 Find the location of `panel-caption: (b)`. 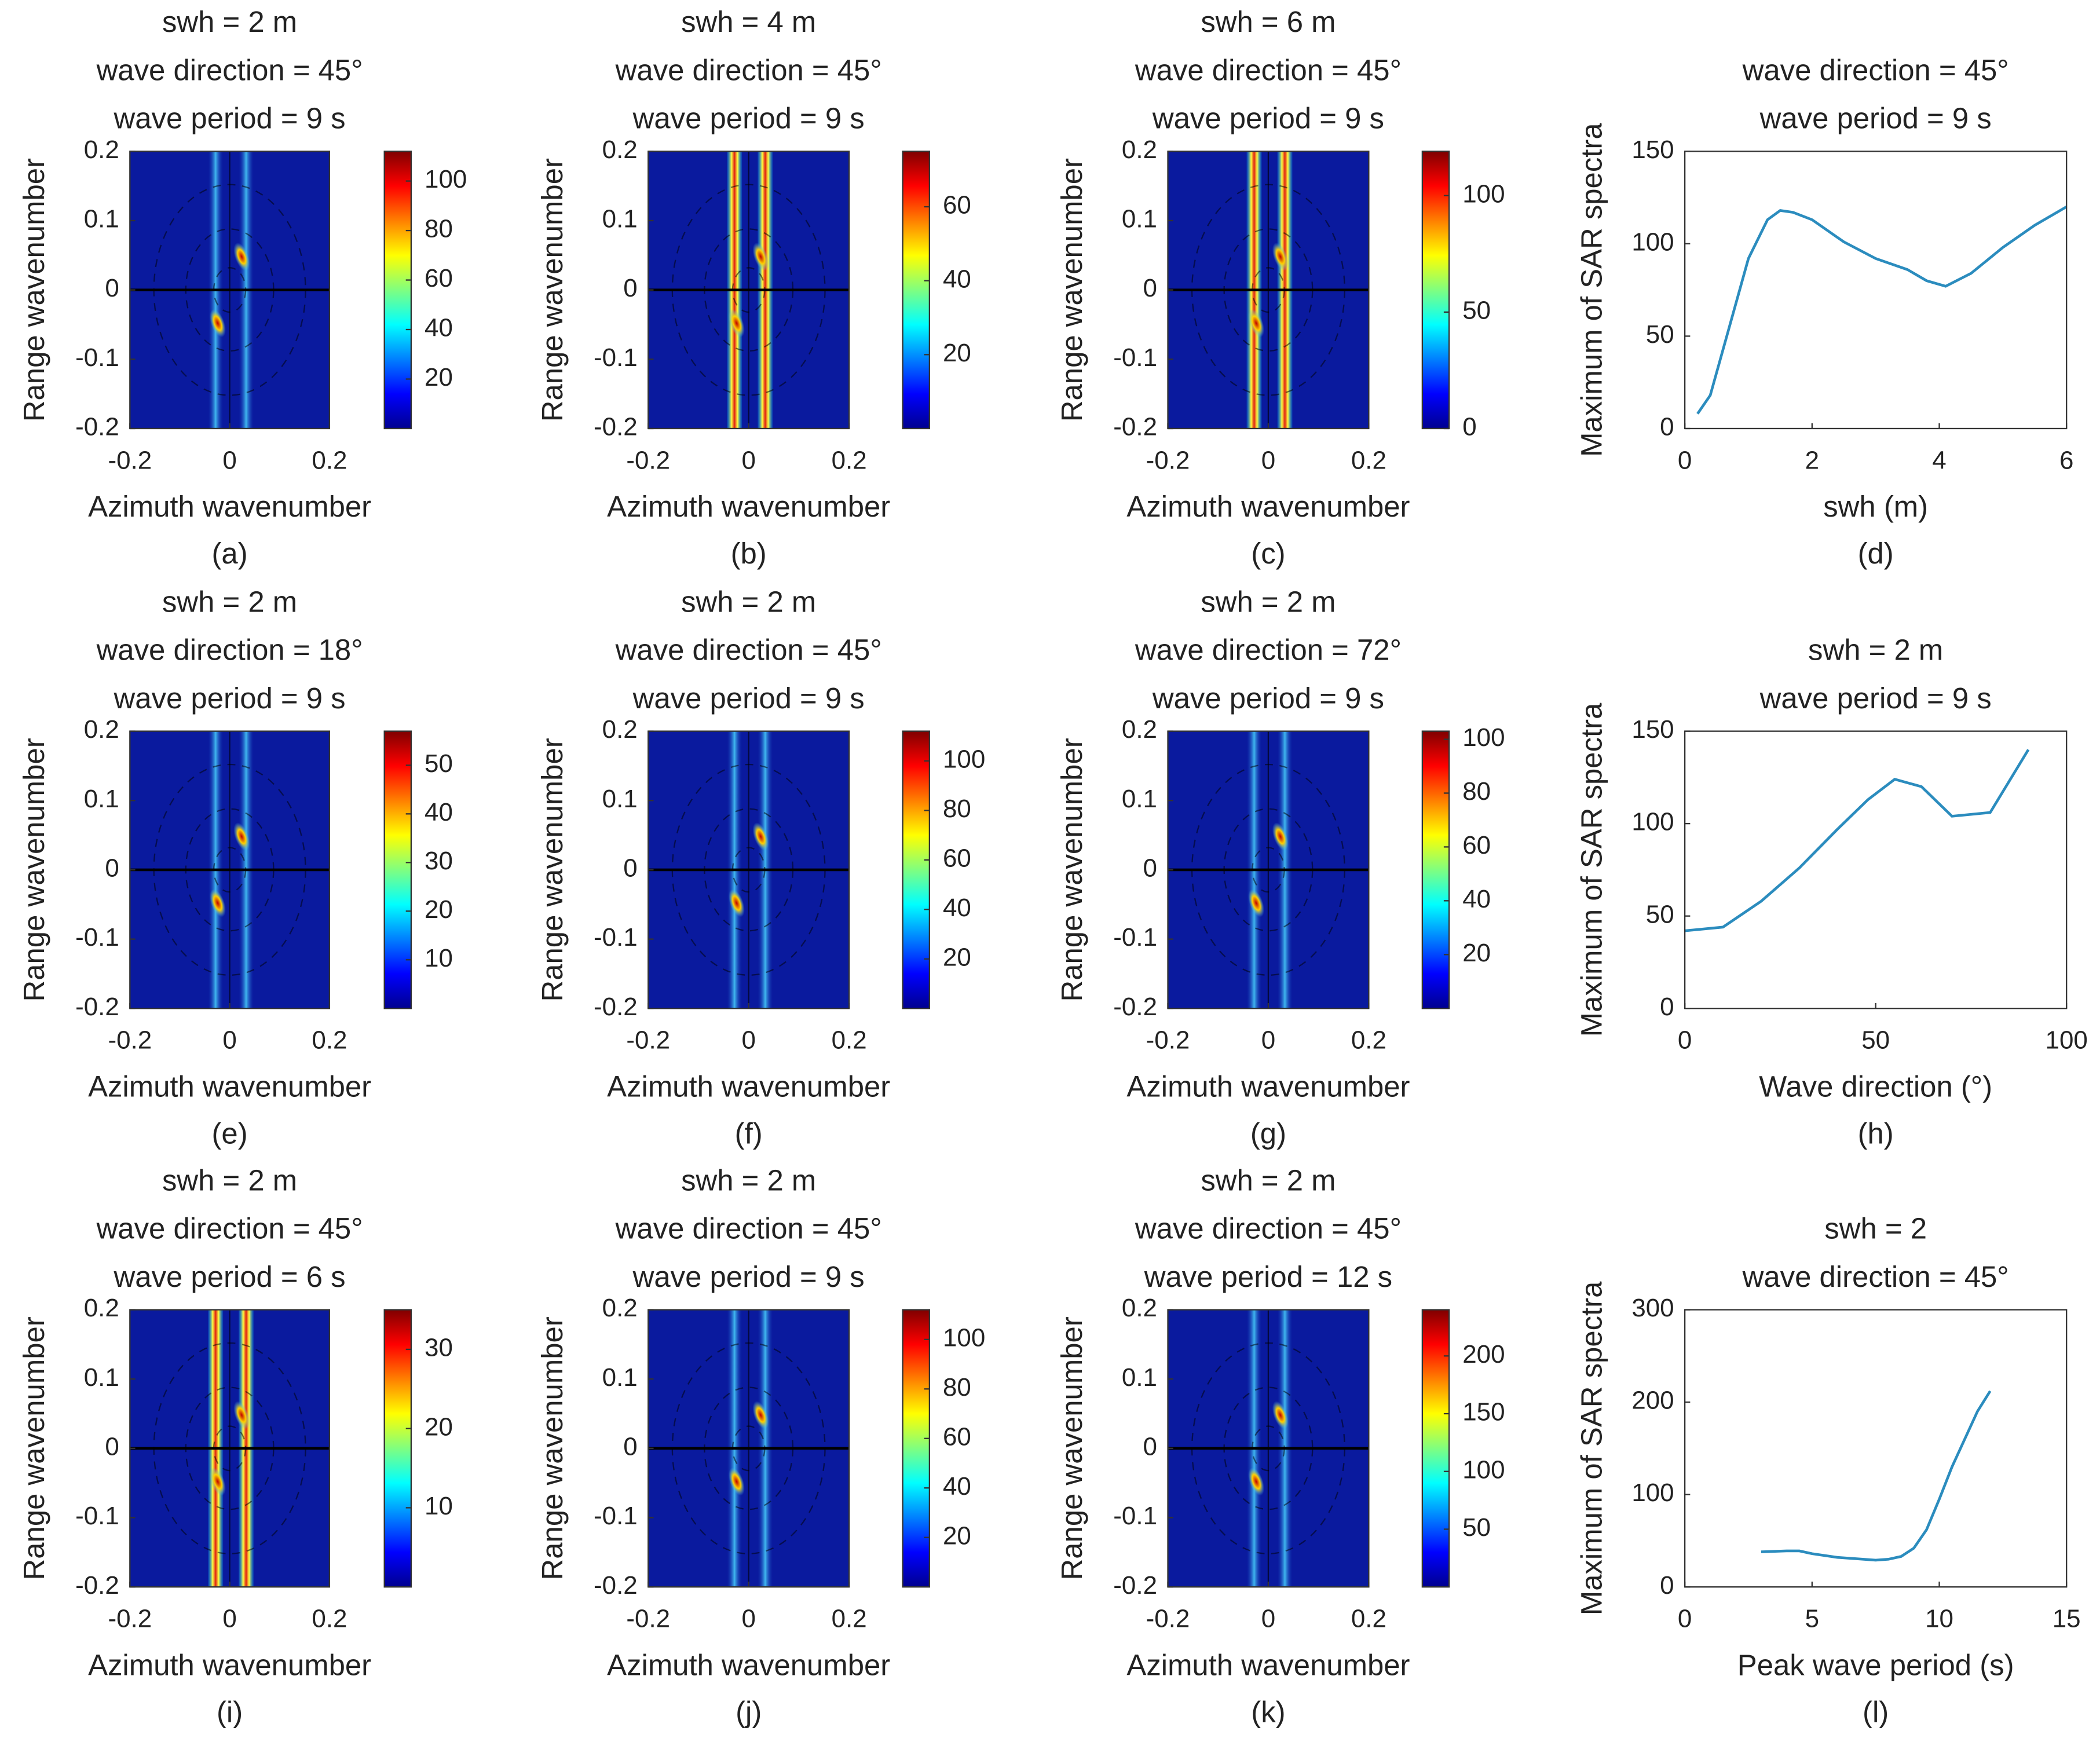

panel-caption: (b) is located at coordinates (749, 553).